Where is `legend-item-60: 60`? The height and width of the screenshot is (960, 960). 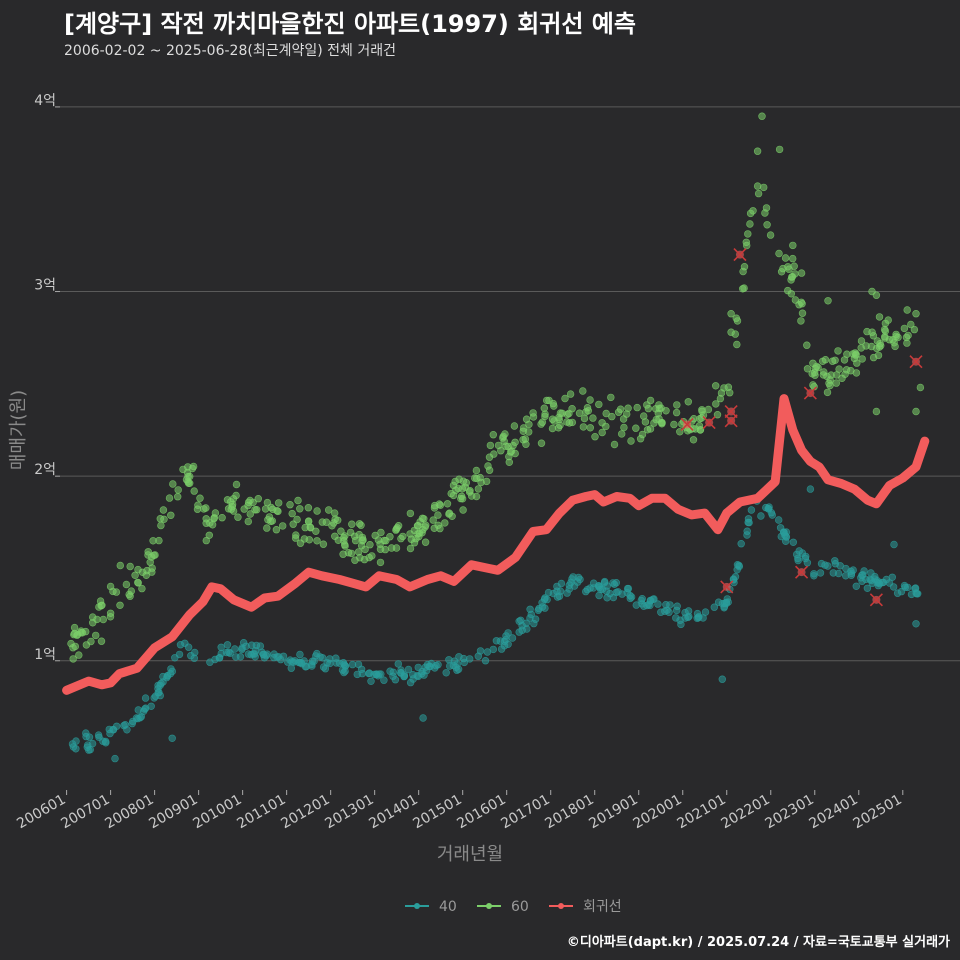
legend-item-60: 60 is located at coordinates (503, 907).